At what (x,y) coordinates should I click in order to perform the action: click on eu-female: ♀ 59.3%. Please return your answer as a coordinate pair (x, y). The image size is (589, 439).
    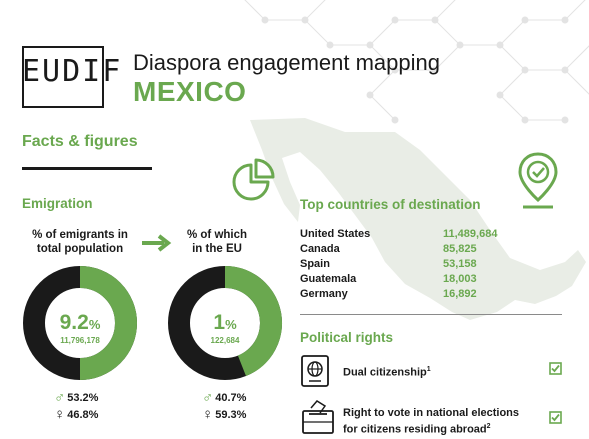
    Looking at the image, I should click on (224, 414).